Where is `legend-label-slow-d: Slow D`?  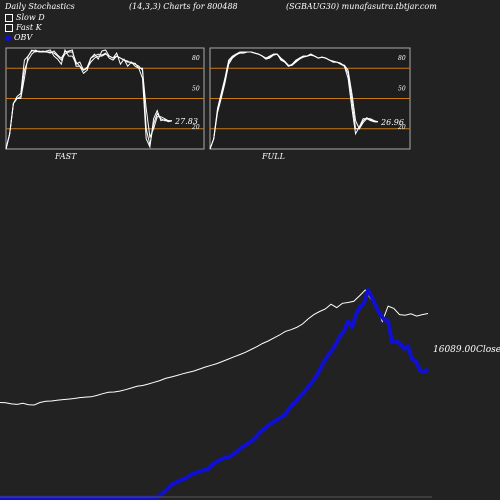
legend-label-slow-d: Slow D is located at coordinates (30, 17).